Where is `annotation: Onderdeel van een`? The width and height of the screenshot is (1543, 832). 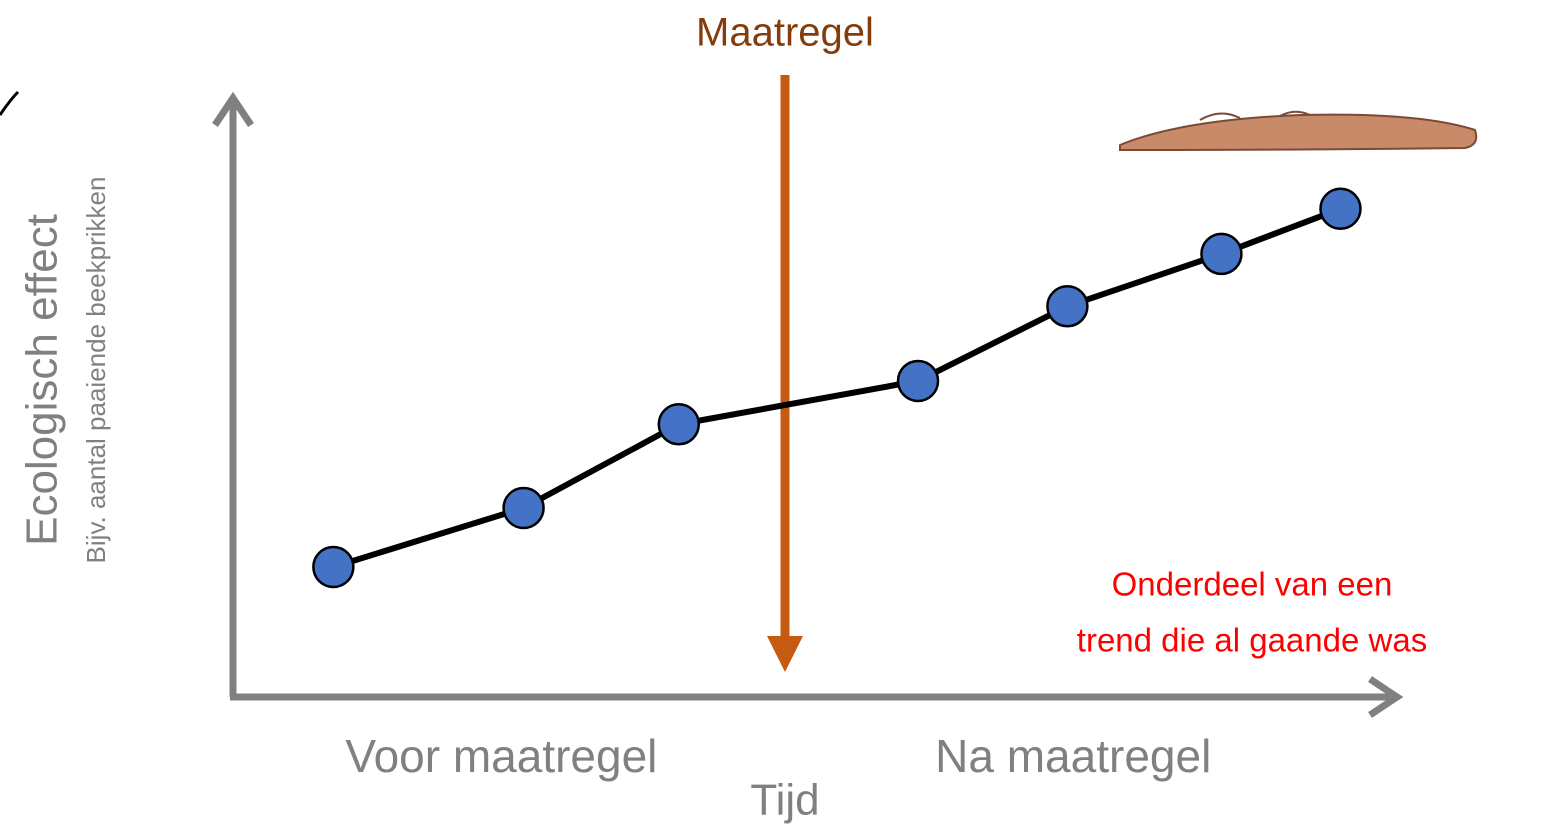 annotation: Onderdeel van een is located at coordinates (1252, 584).